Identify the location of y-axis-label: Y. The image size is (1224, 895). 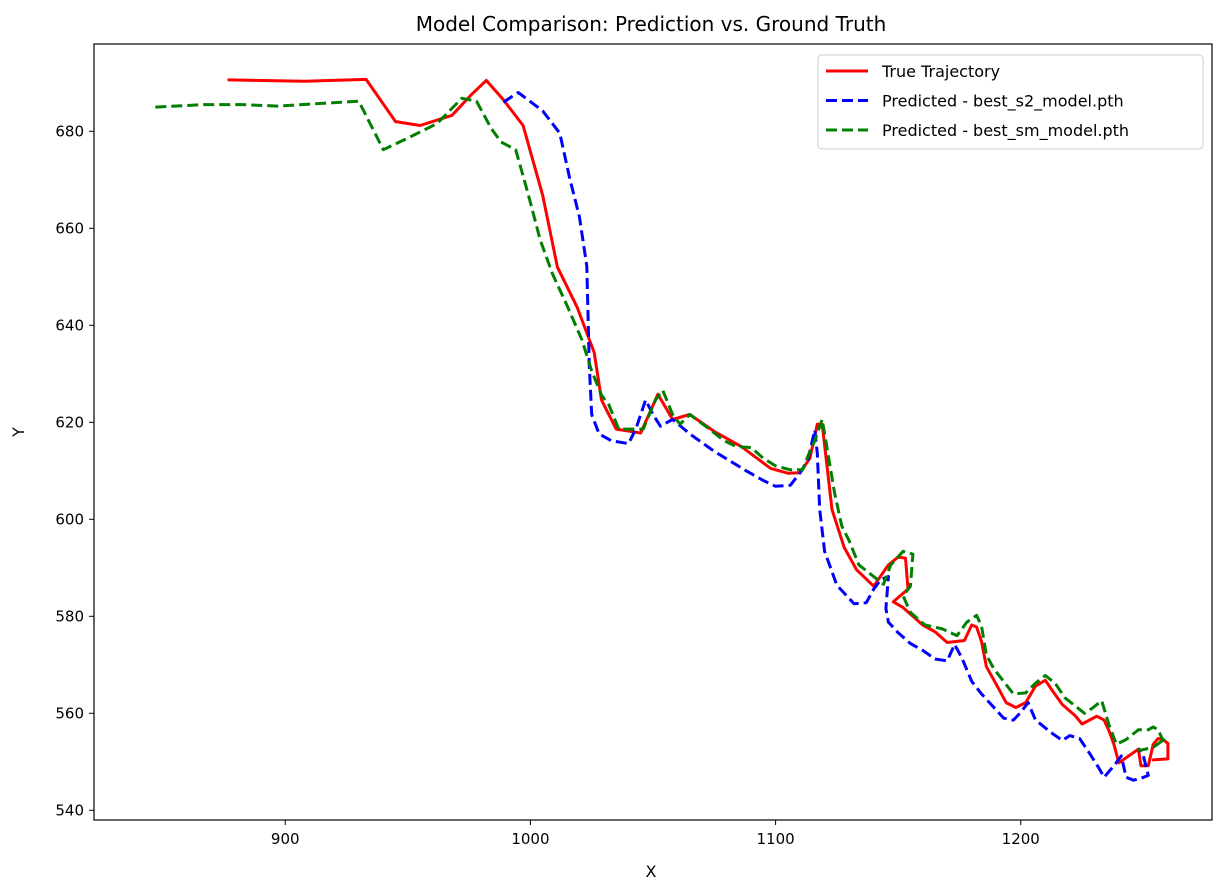
(18, 432).